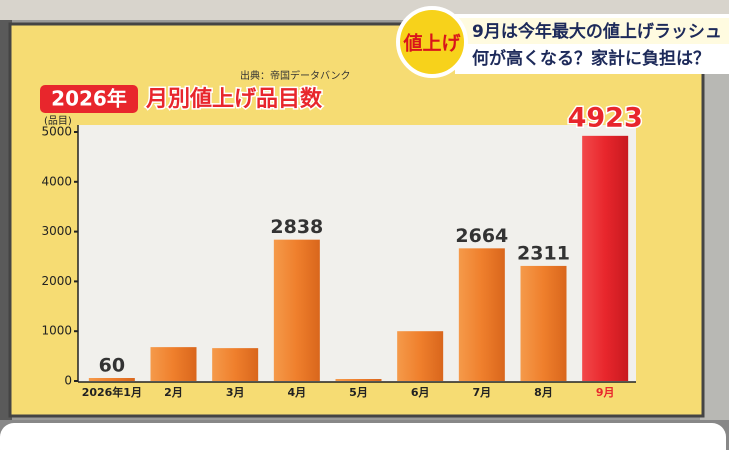 This screenshot has height=450, width=729. Describe the element at coordinates (597, 31) in the screenshot. I see `banner-line1: 9月は今年最大の値上げラッシュ` at that location.